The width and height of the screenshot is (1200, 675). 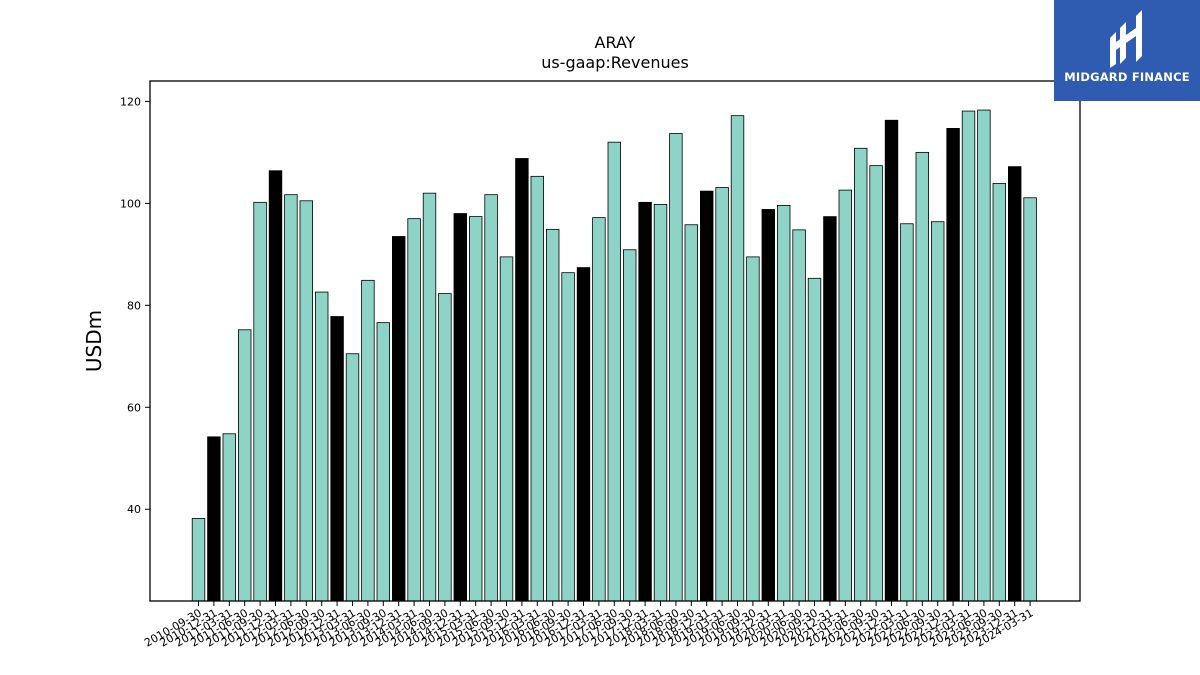 I want to click on logo-text: MIDGARD FINANCE, so click(x=1127, y=77).